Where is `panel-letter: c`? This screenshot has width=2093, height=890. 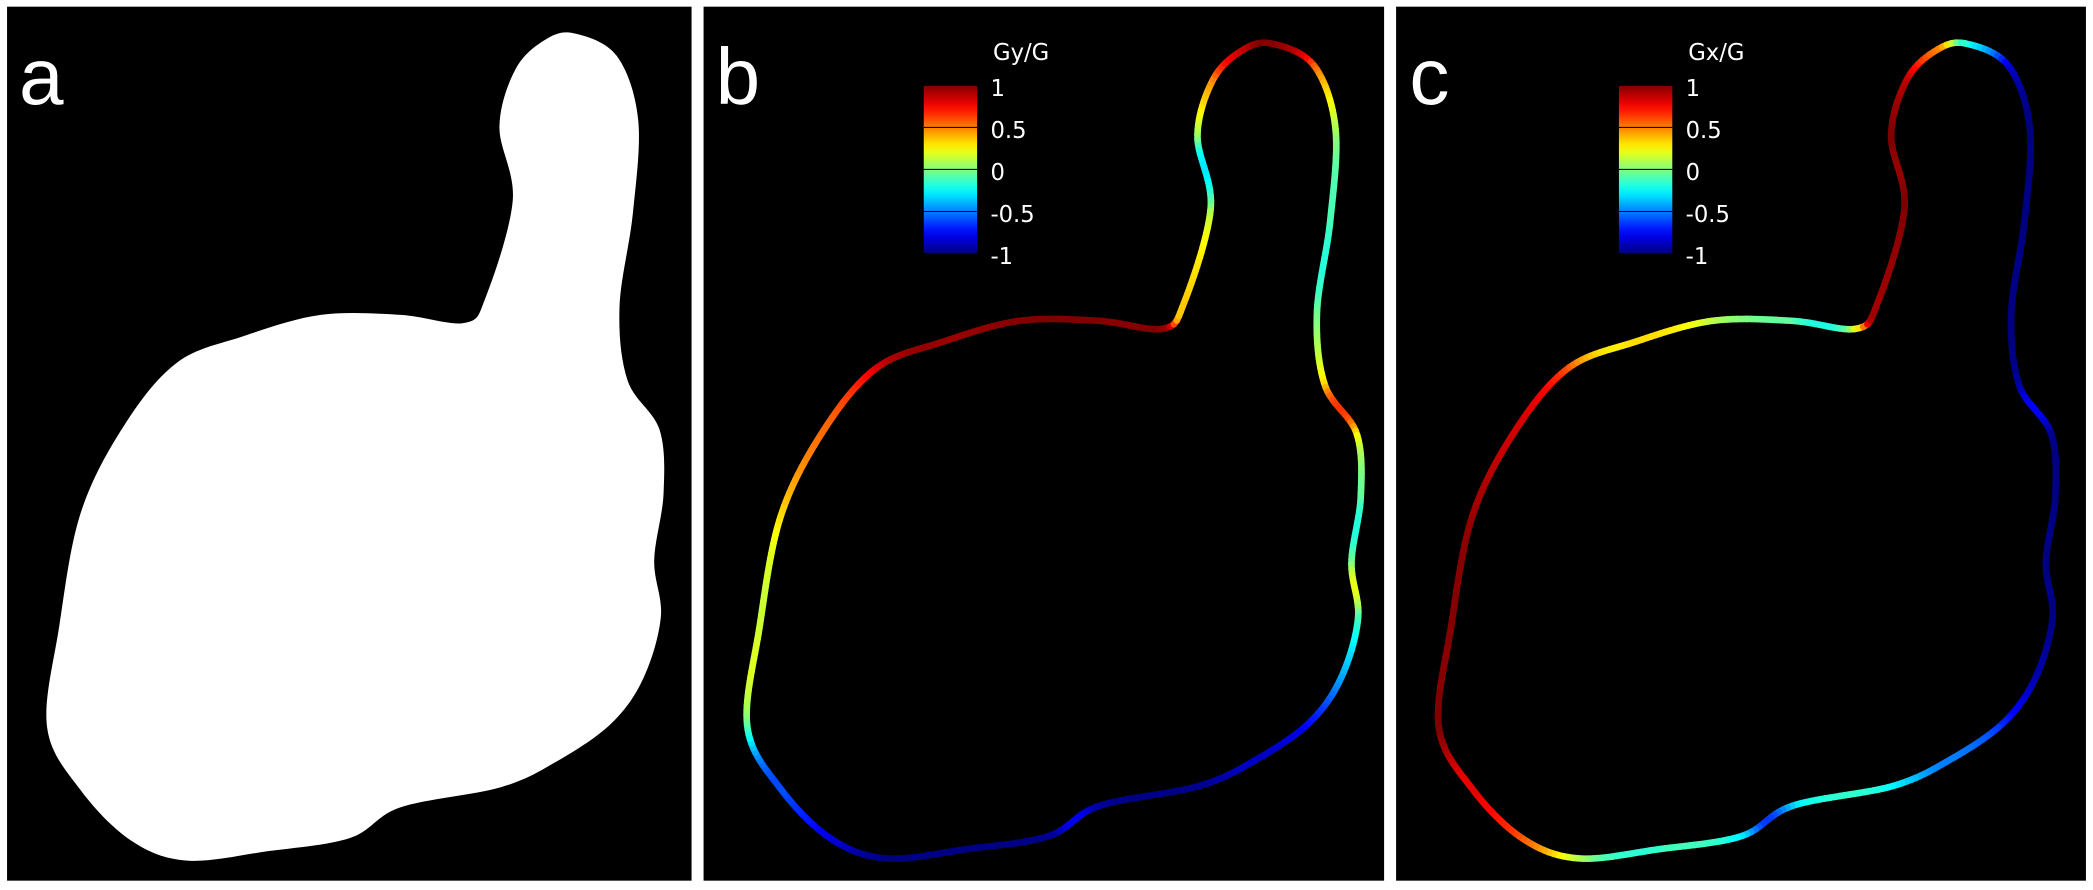 panel-letter: c is located at coordinates (1429, 76).